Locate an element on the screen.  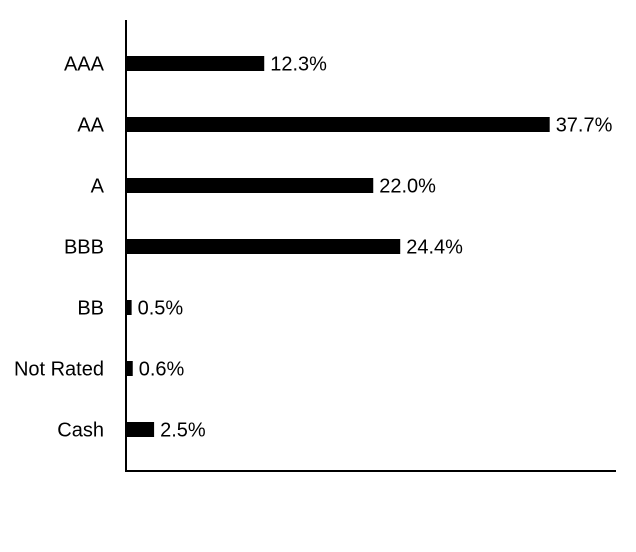
bar-not-rated is located at coordinates (129, 368).